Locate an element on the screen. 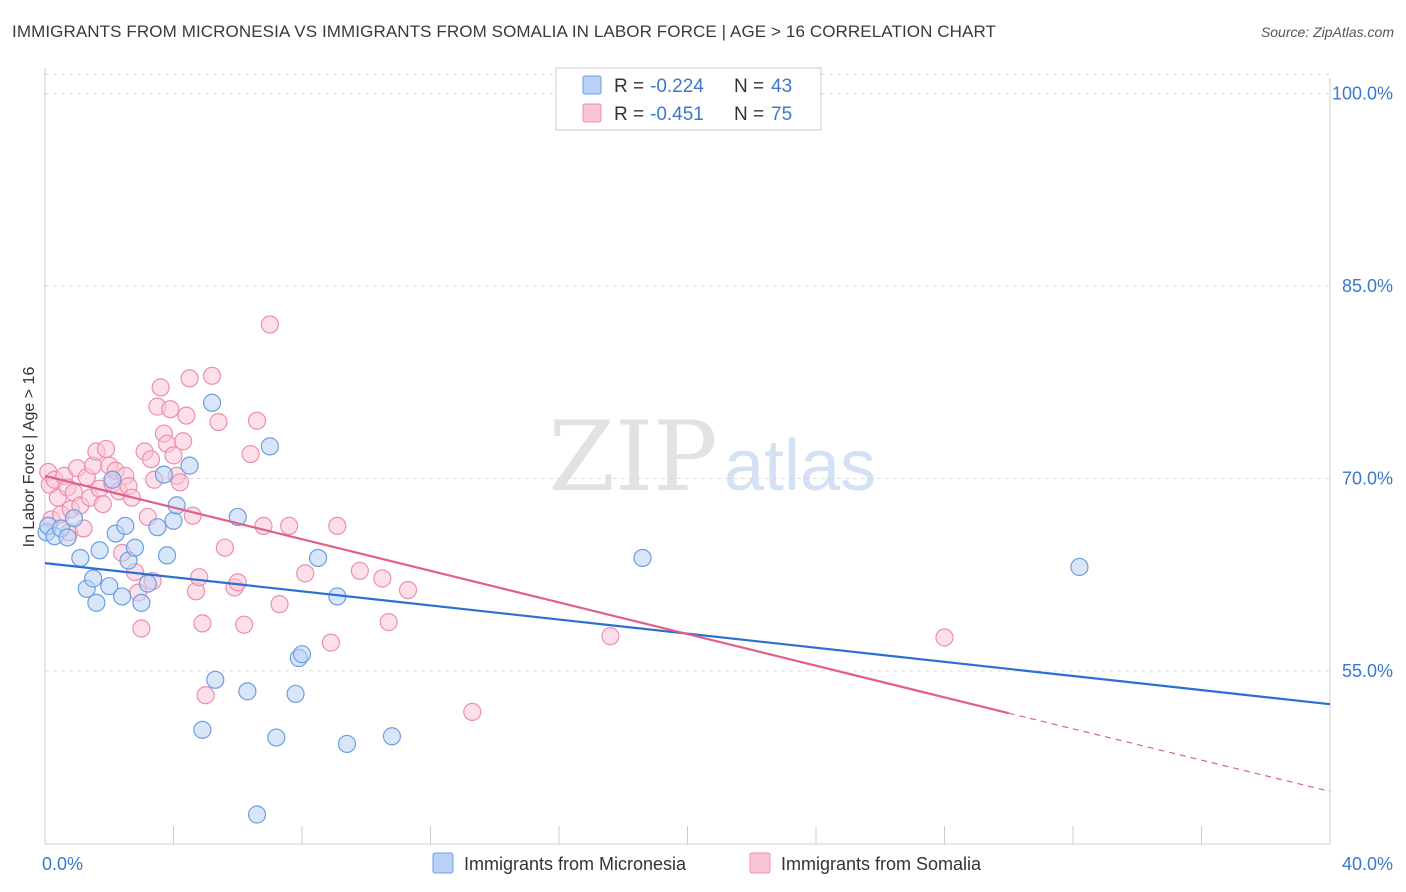  stats-swatch-somalia is located at coordinates (592, 113).